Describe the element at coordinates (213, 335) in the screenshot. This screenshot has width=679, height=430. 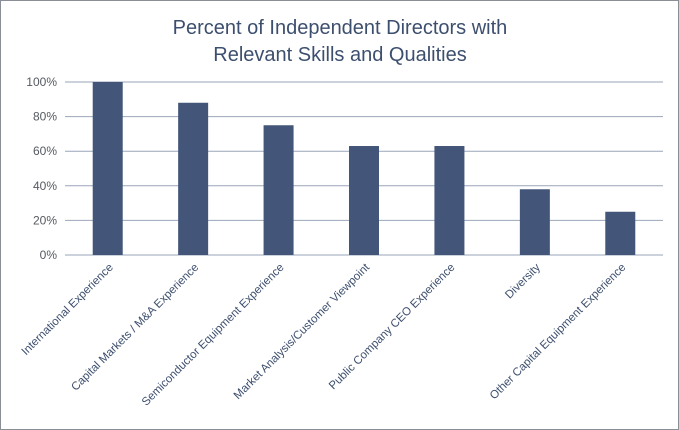
I see `x-category-label: Semiconductor Equipment Experience` at that location.